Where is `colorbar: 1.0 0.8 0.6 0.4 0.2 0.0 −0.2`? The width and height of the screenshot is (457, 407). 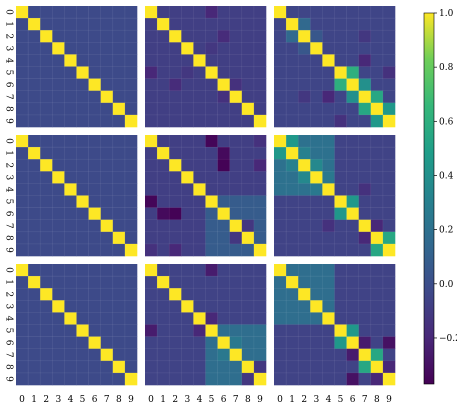
colorbar: 1.0 0.8 0.6 0.4 0.2 0.0 −0.2 is located at coordinates (440, 197).